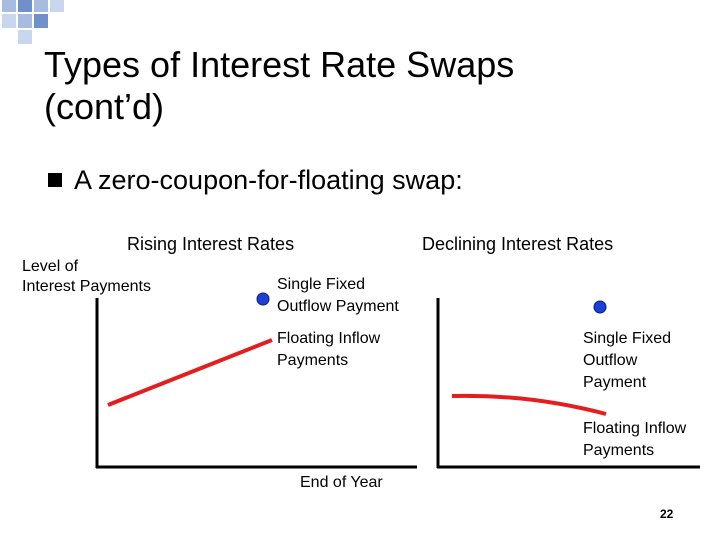 The height and width of the screenshot is (540, 720). What do you see at coordinates (263, 299) in the screenshot?
I see `rising-fixed-payment-dot` at bounding box center [263, 299].